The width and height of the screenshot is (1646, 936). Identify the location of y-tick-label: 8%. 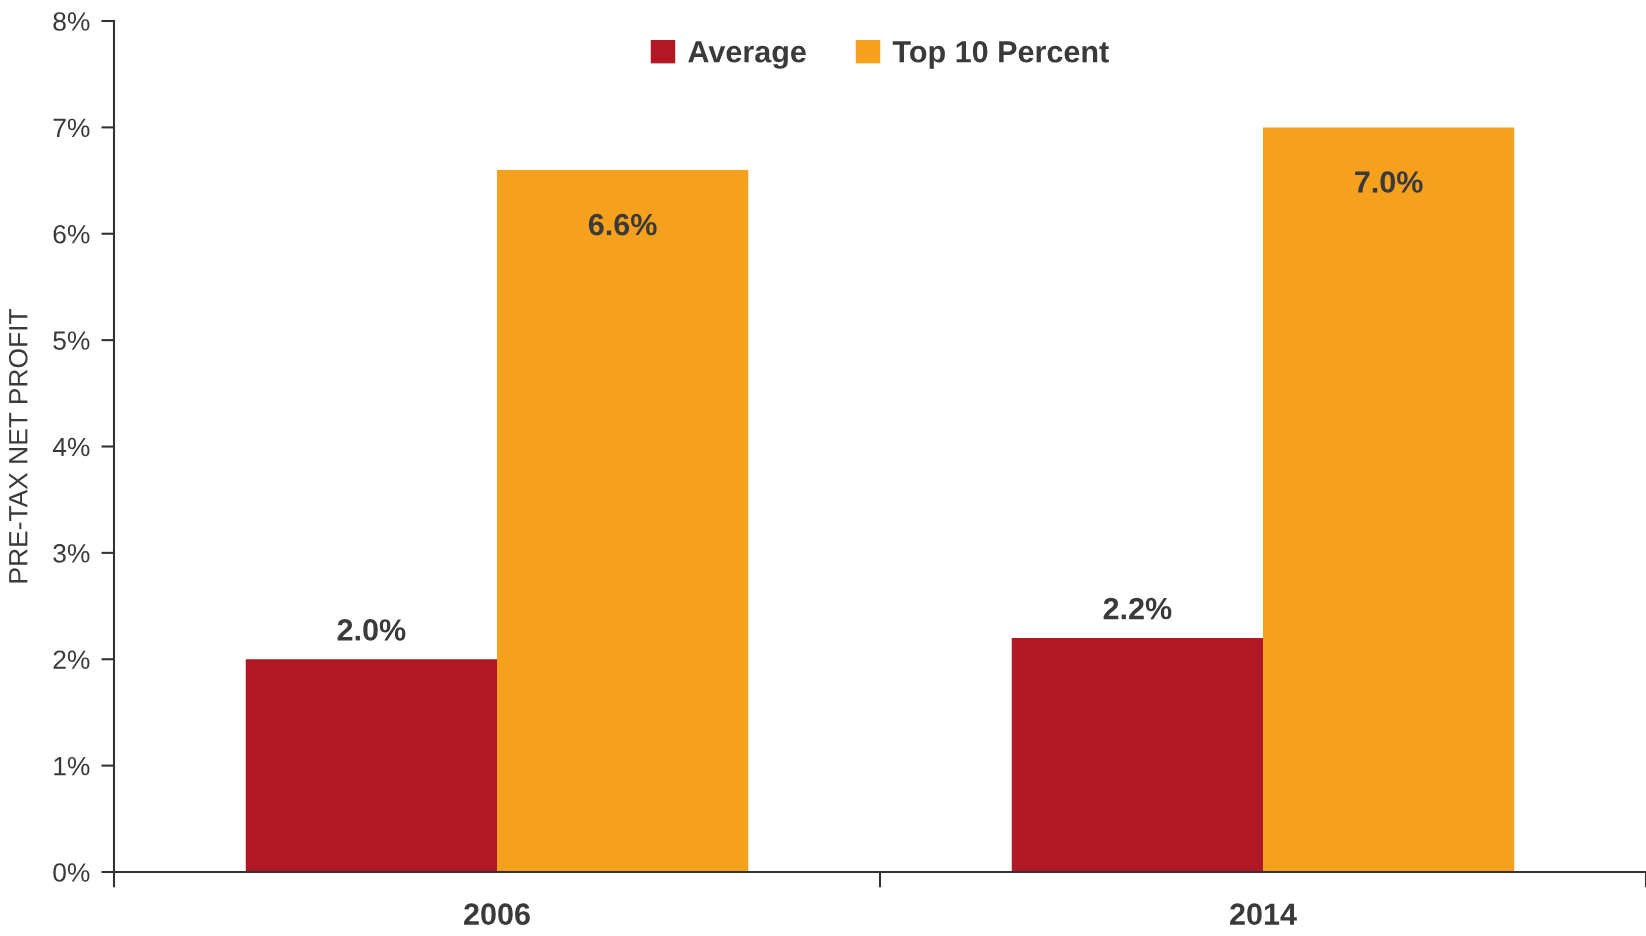
(71, 21).